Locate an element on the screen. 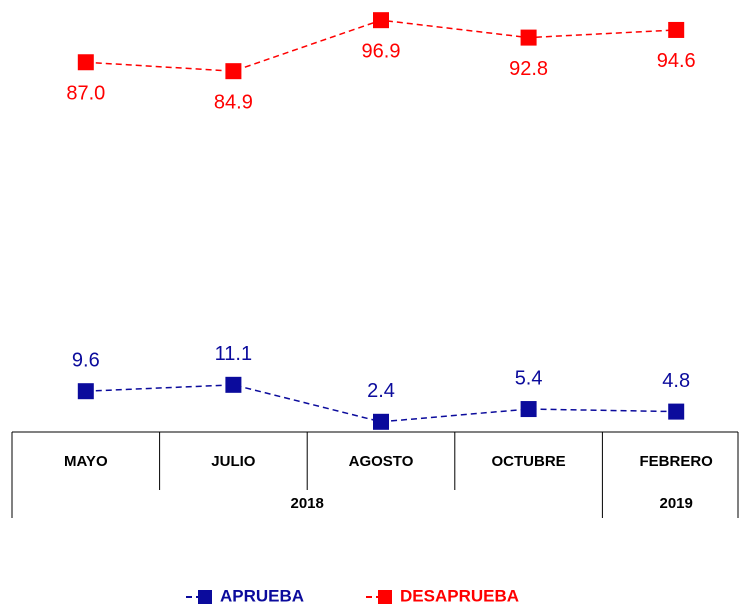 This screenshot has width=740, height=609. x-tick-label: OCTUBRE is located at coordinates (529, 461).